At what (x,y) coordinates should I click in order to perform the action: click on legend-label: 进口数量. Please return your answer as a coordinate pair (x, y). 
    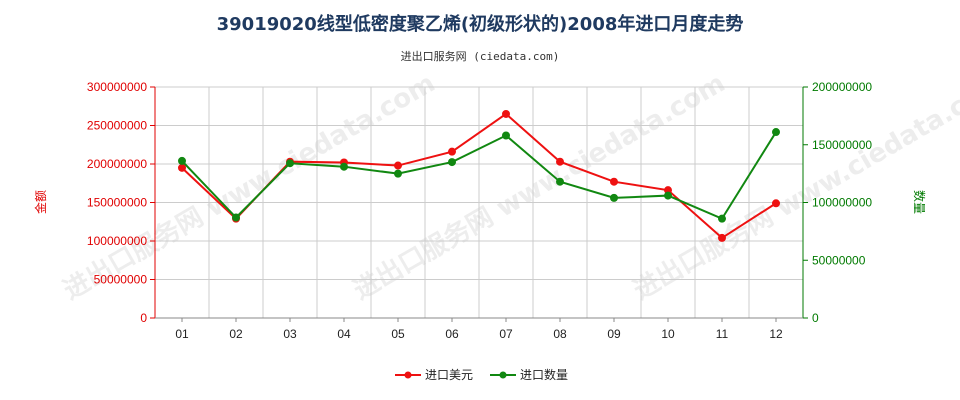
    Looking at the image, I should click on (544, 374).